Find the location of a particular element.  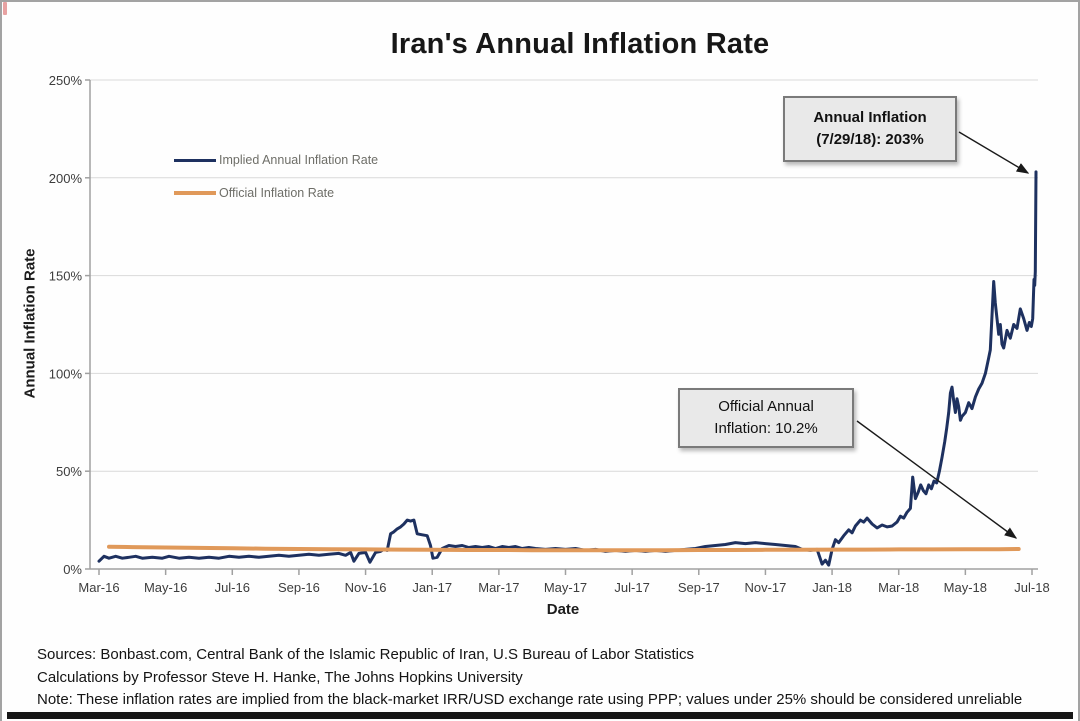

chart-title: Iran's Annual Inflation Rate is located at coordinates (580, 44).